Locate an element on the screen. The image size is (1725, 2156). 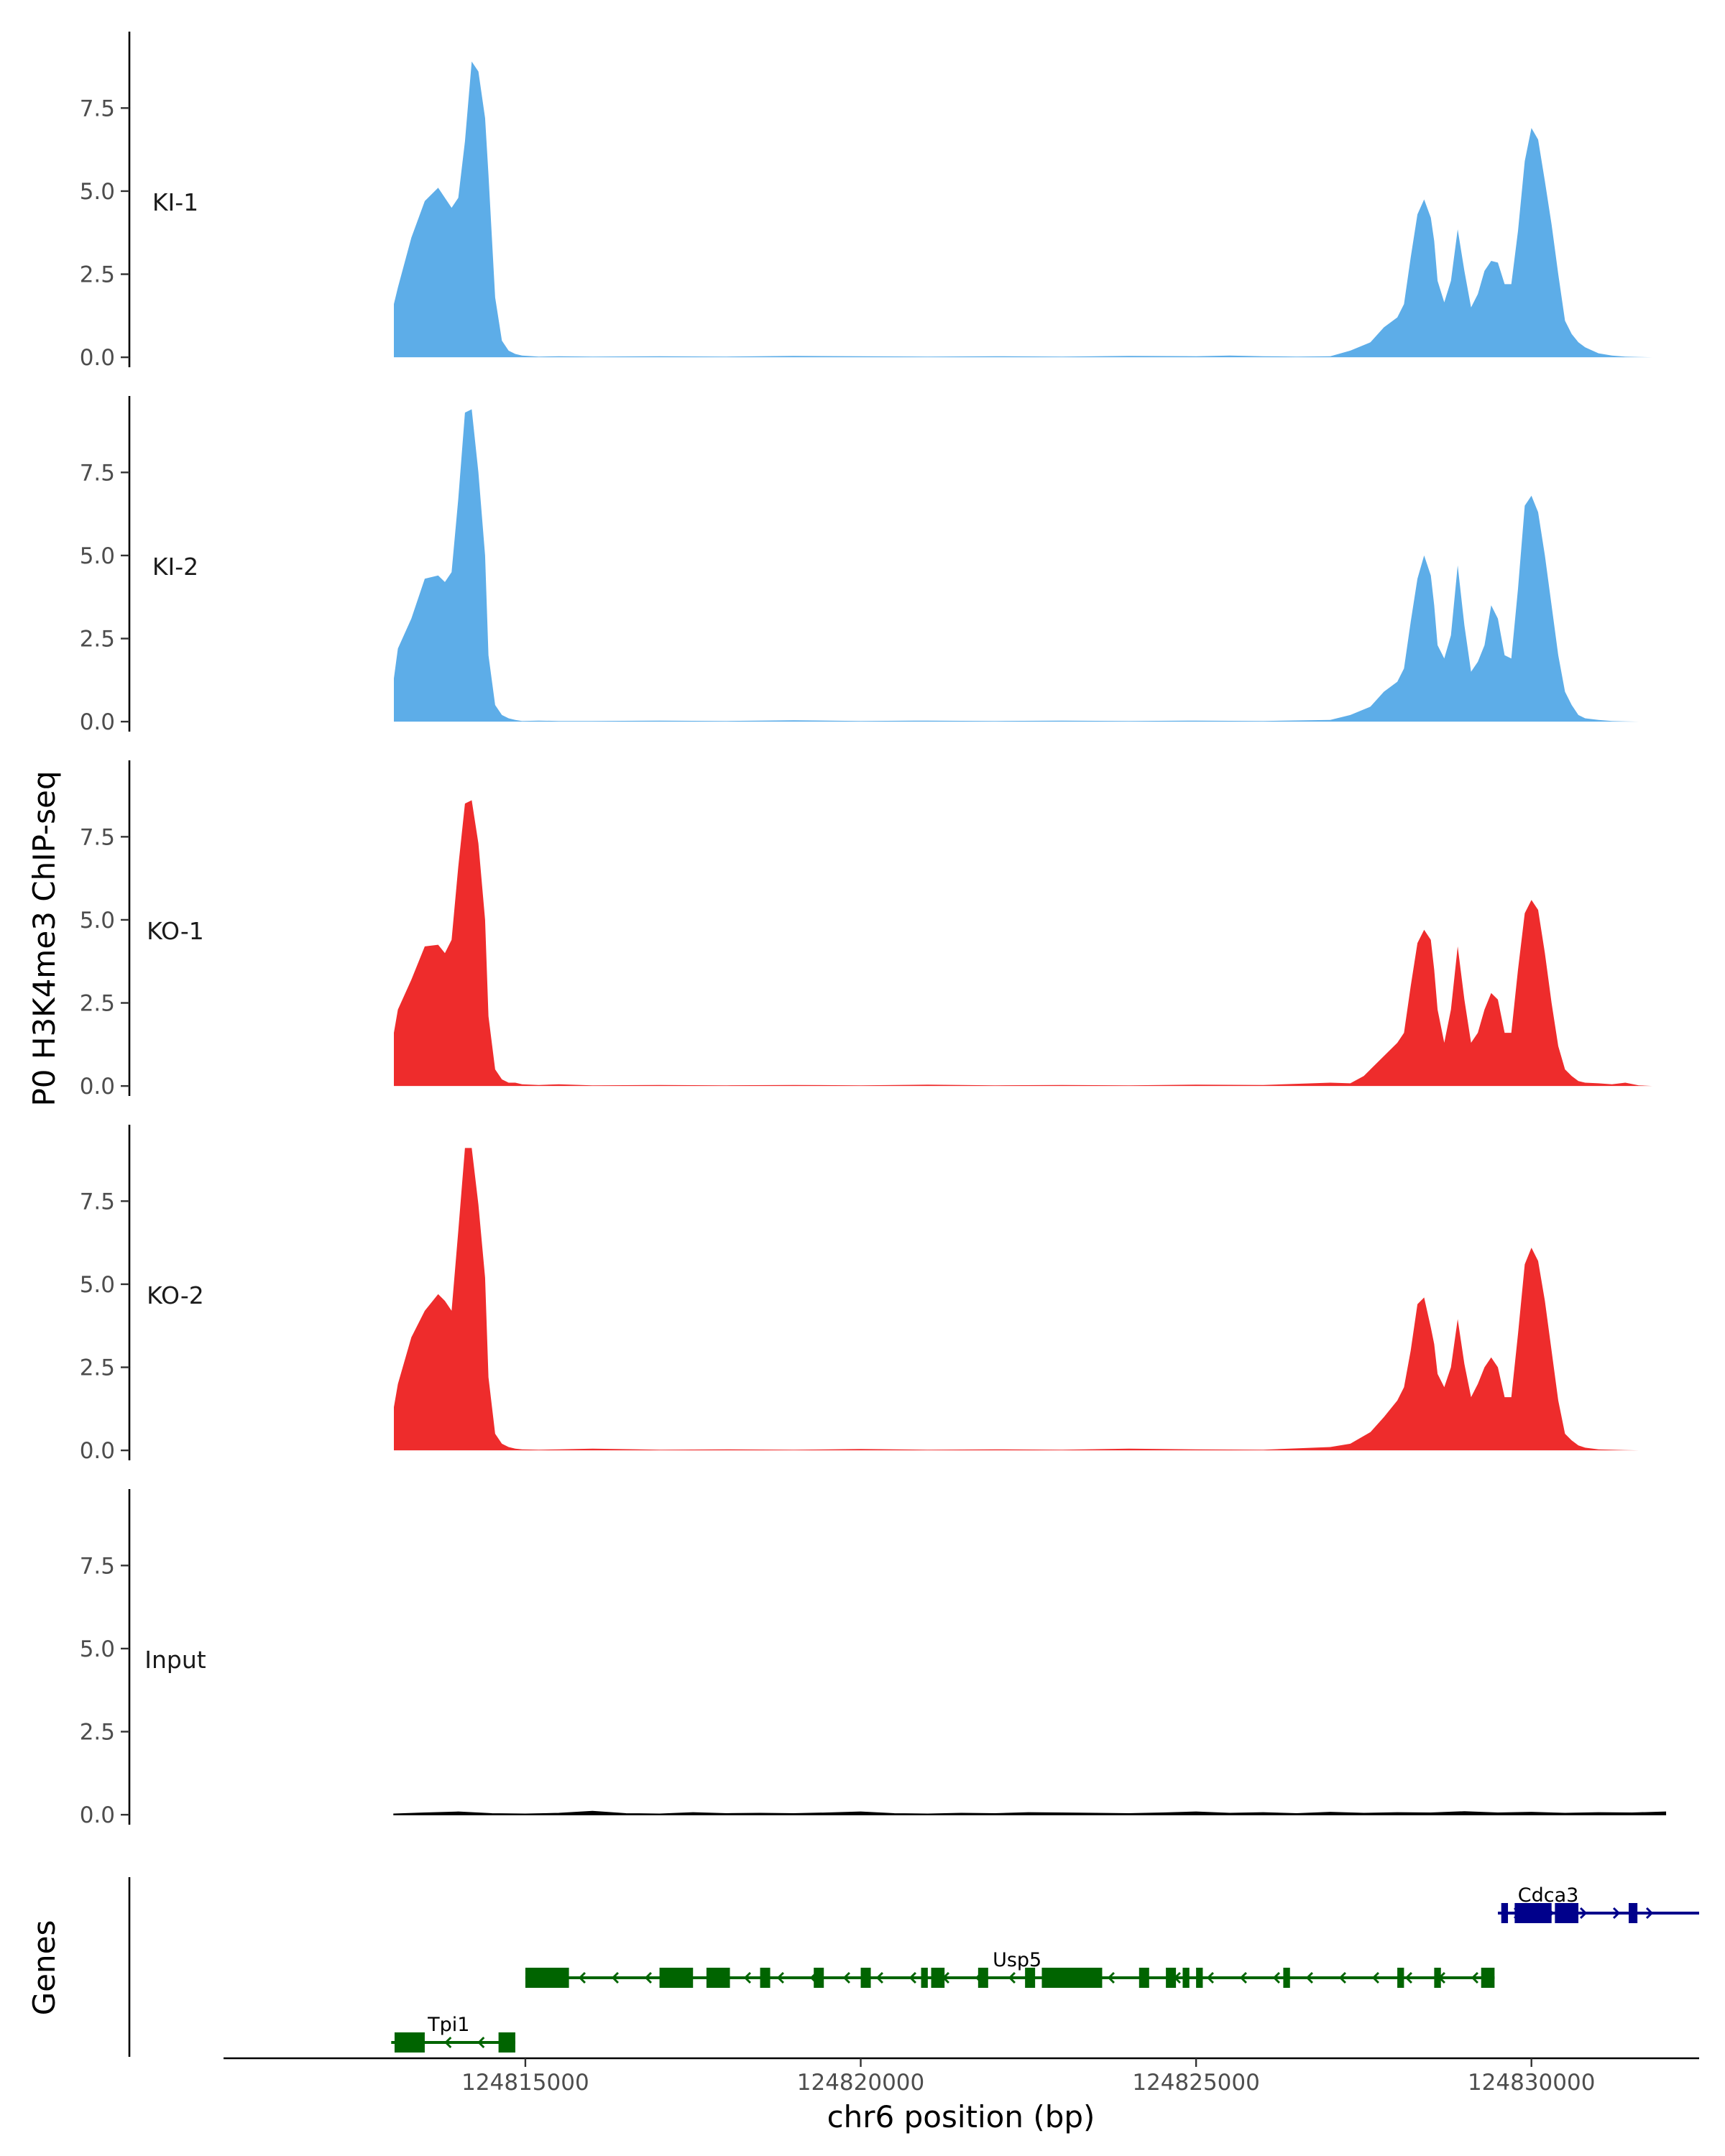
x-tick-label: 124820000 is located at coordinates (861, 2083).